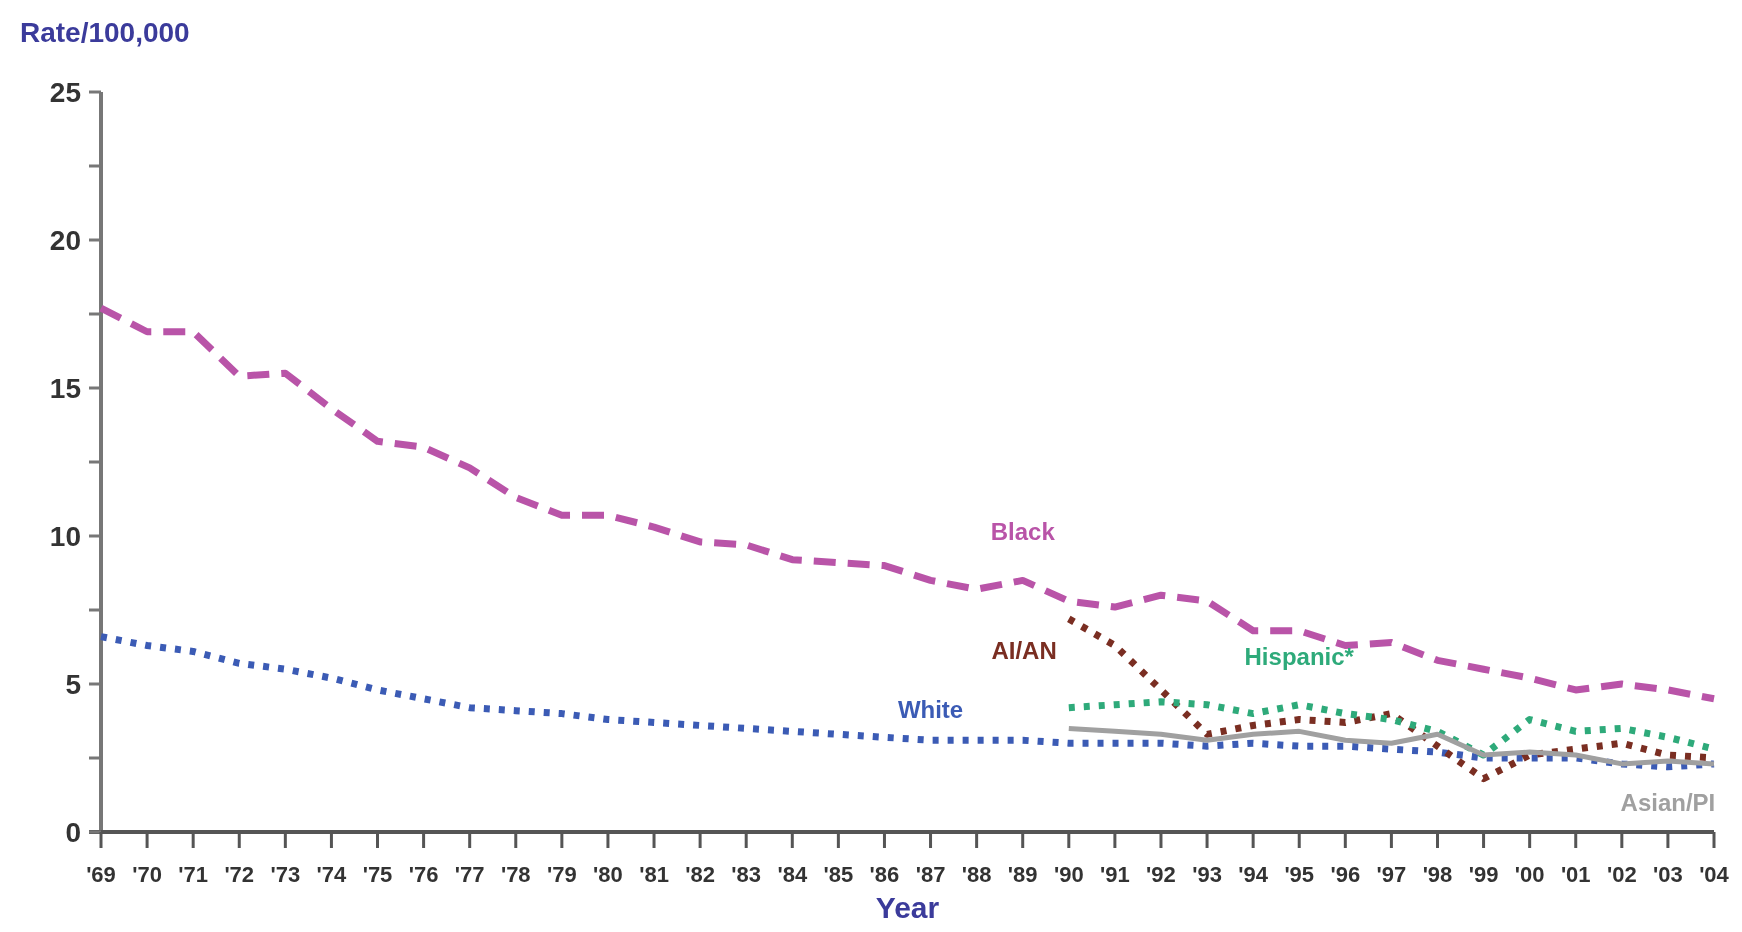 The width and height of the screenshot is (1742, 932). I want to click on x-tick-label: '96, so click(1345, 874).